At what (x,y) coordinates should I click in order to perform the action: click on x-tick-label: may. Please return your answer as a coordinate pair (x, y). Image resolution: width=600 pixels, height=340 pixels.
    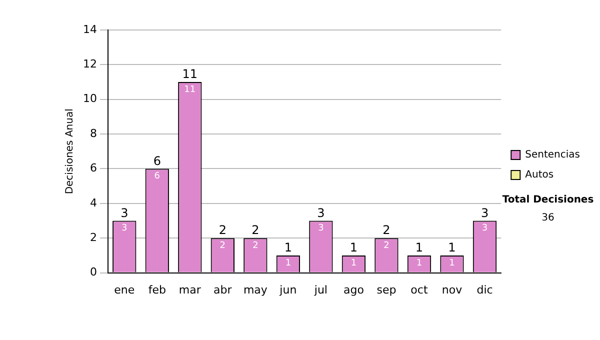
    Looking at the image, I should click on (255, 289).